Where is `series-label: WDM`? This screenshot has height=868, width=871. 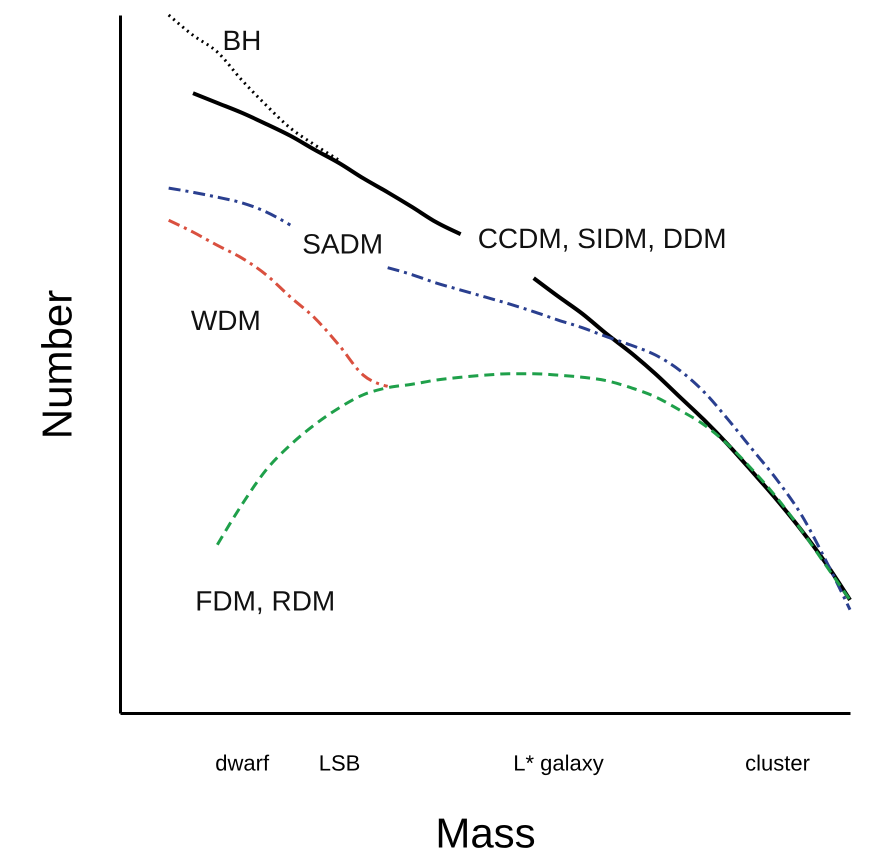 series-label: WDM is located at coordinates (225, 320).